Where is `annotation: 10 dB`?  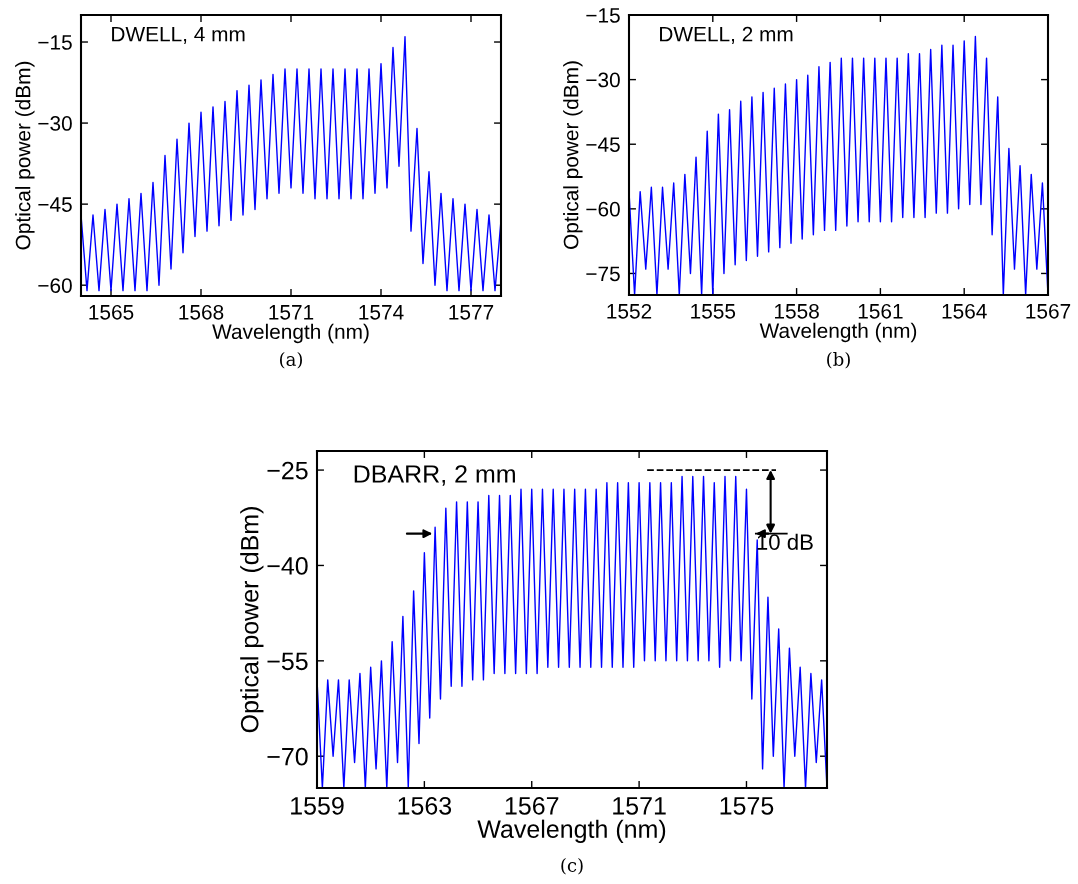
annotation: 10 dB is located at coordinates (785, 541).